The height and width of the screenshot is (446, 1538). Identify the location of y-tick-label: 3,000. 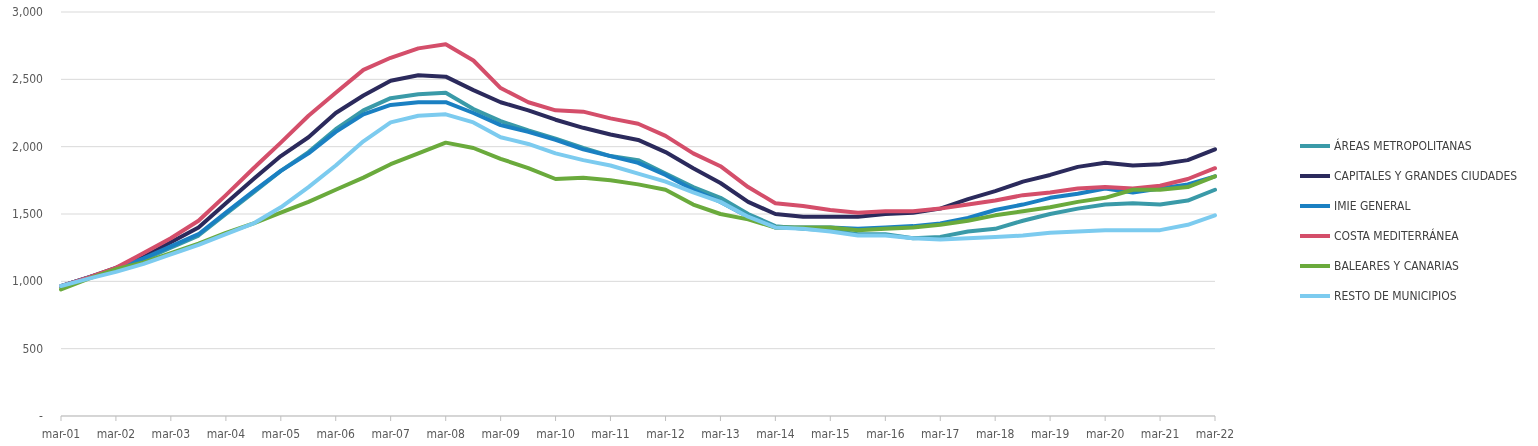
(28, 12).